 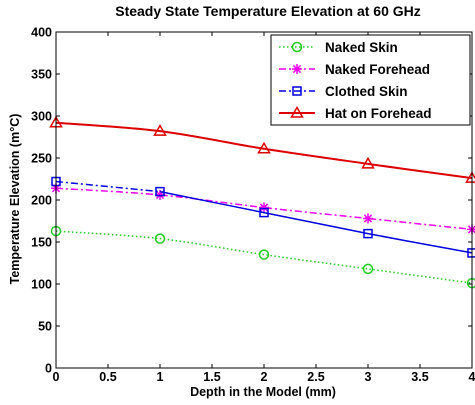 I want to click on series-line-hat-on-forehead, so click(x=264, y=150).